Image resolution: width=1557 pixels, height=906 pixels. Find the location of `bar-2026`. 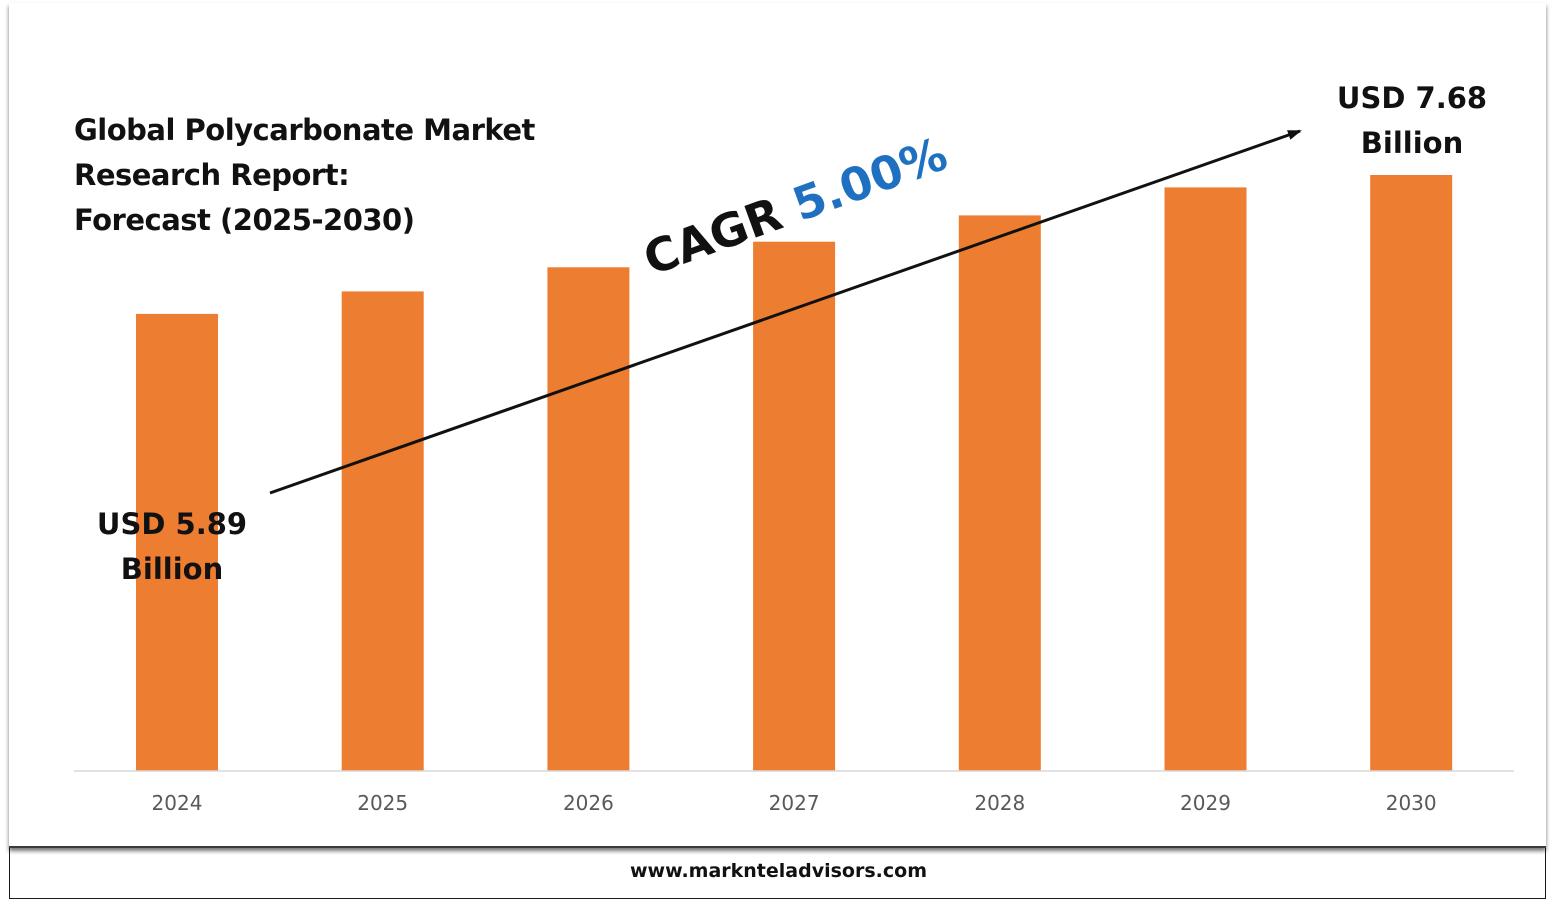

bar-2026 is located at coordinates (588, 519).